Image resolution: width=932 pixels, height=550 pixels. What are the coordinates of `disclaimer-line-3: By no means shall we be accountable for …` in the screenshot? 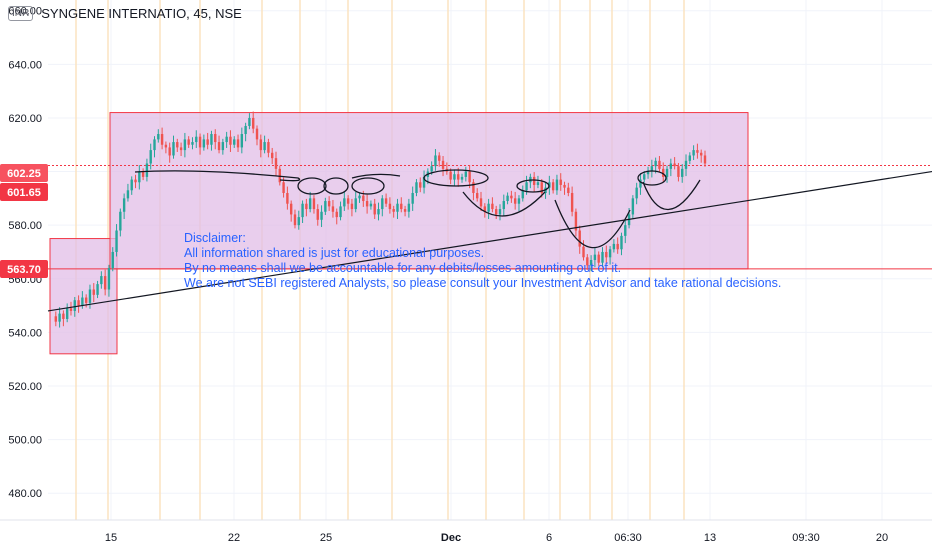 It's located at (403, 268).